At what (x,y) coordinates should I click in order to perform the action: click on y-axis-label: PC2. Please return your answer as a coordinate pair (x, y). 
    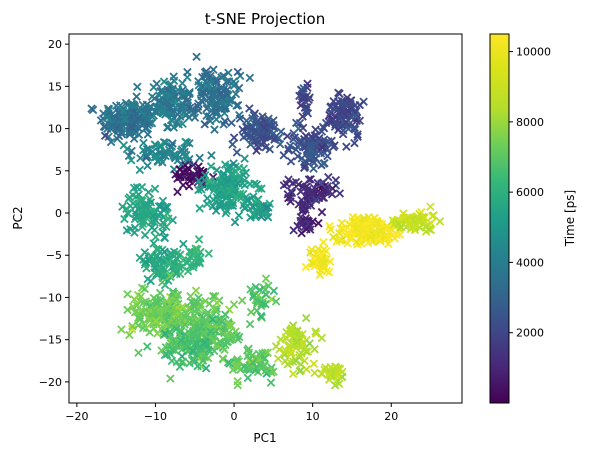
    Looking at the image, I should click on (18, 217).